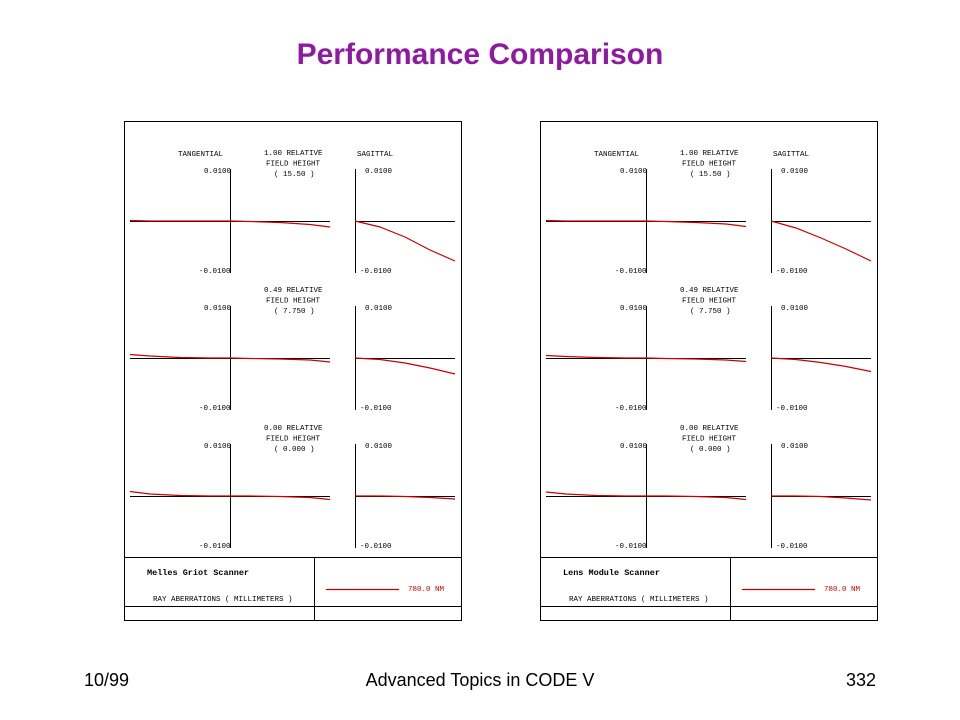  Describe the element at coordinates (480, 680) in the screenshot. I see `footer-course-title: Advanced Topics in CODE V` at that location.